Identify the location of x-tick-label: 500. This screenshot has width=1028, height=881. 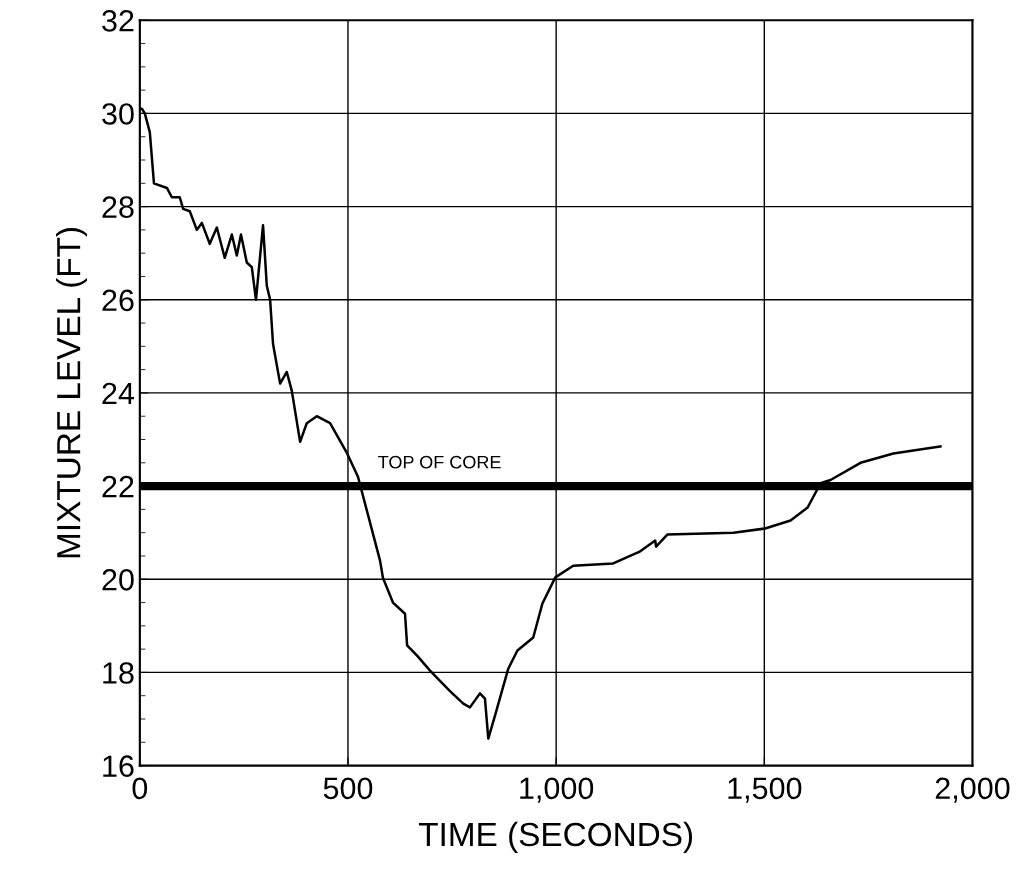
(348, 788).